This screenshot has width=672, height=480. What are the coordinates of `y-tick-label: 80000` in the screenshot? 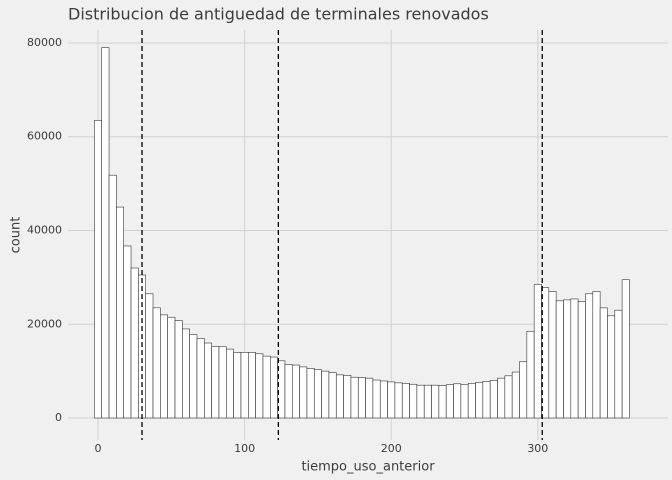 It's located at (44, 42).